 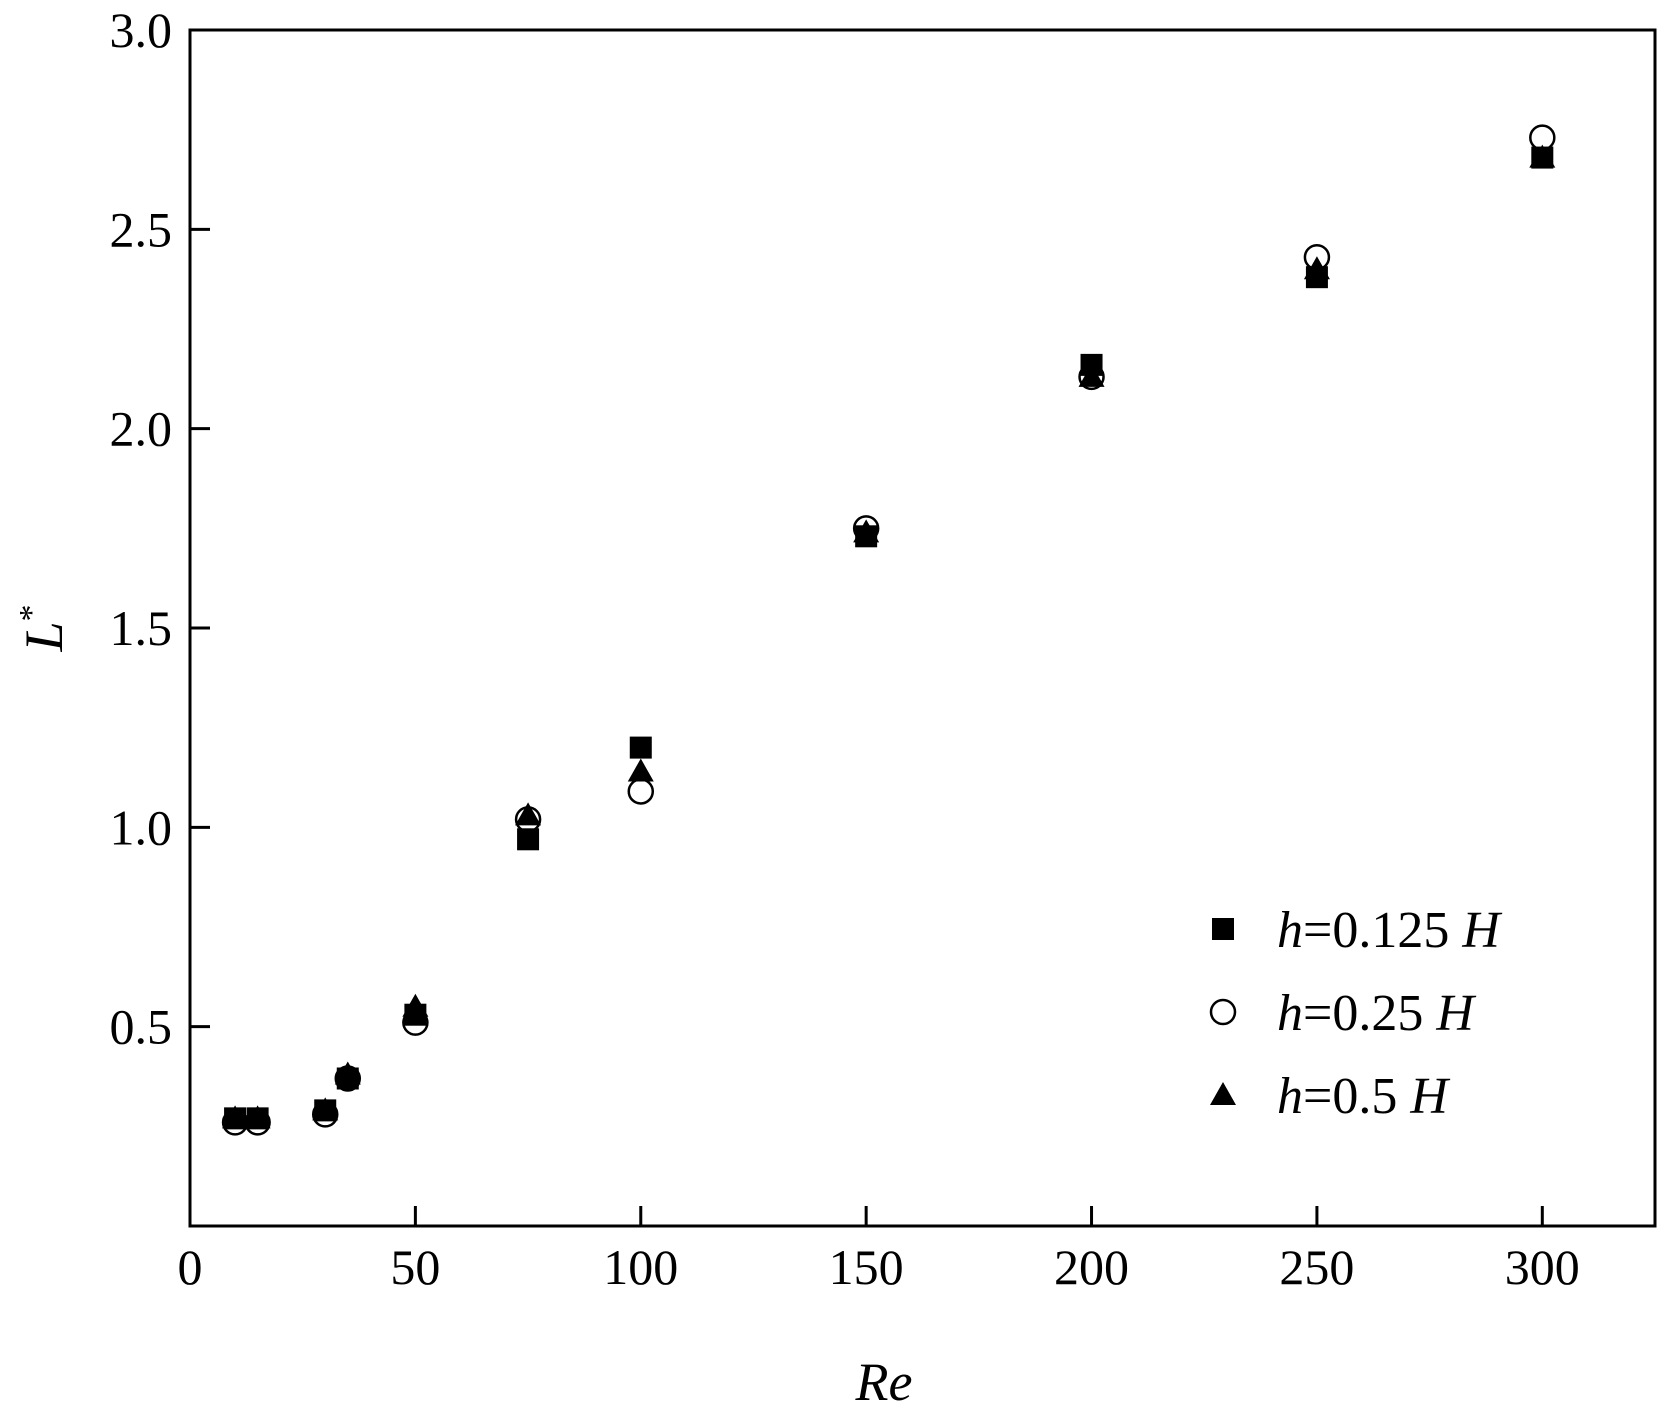 What do you see at coordinates (141, 30) in the screenshot?
I see `y-tick-label: 3.0` at bounding box center [141, 30].